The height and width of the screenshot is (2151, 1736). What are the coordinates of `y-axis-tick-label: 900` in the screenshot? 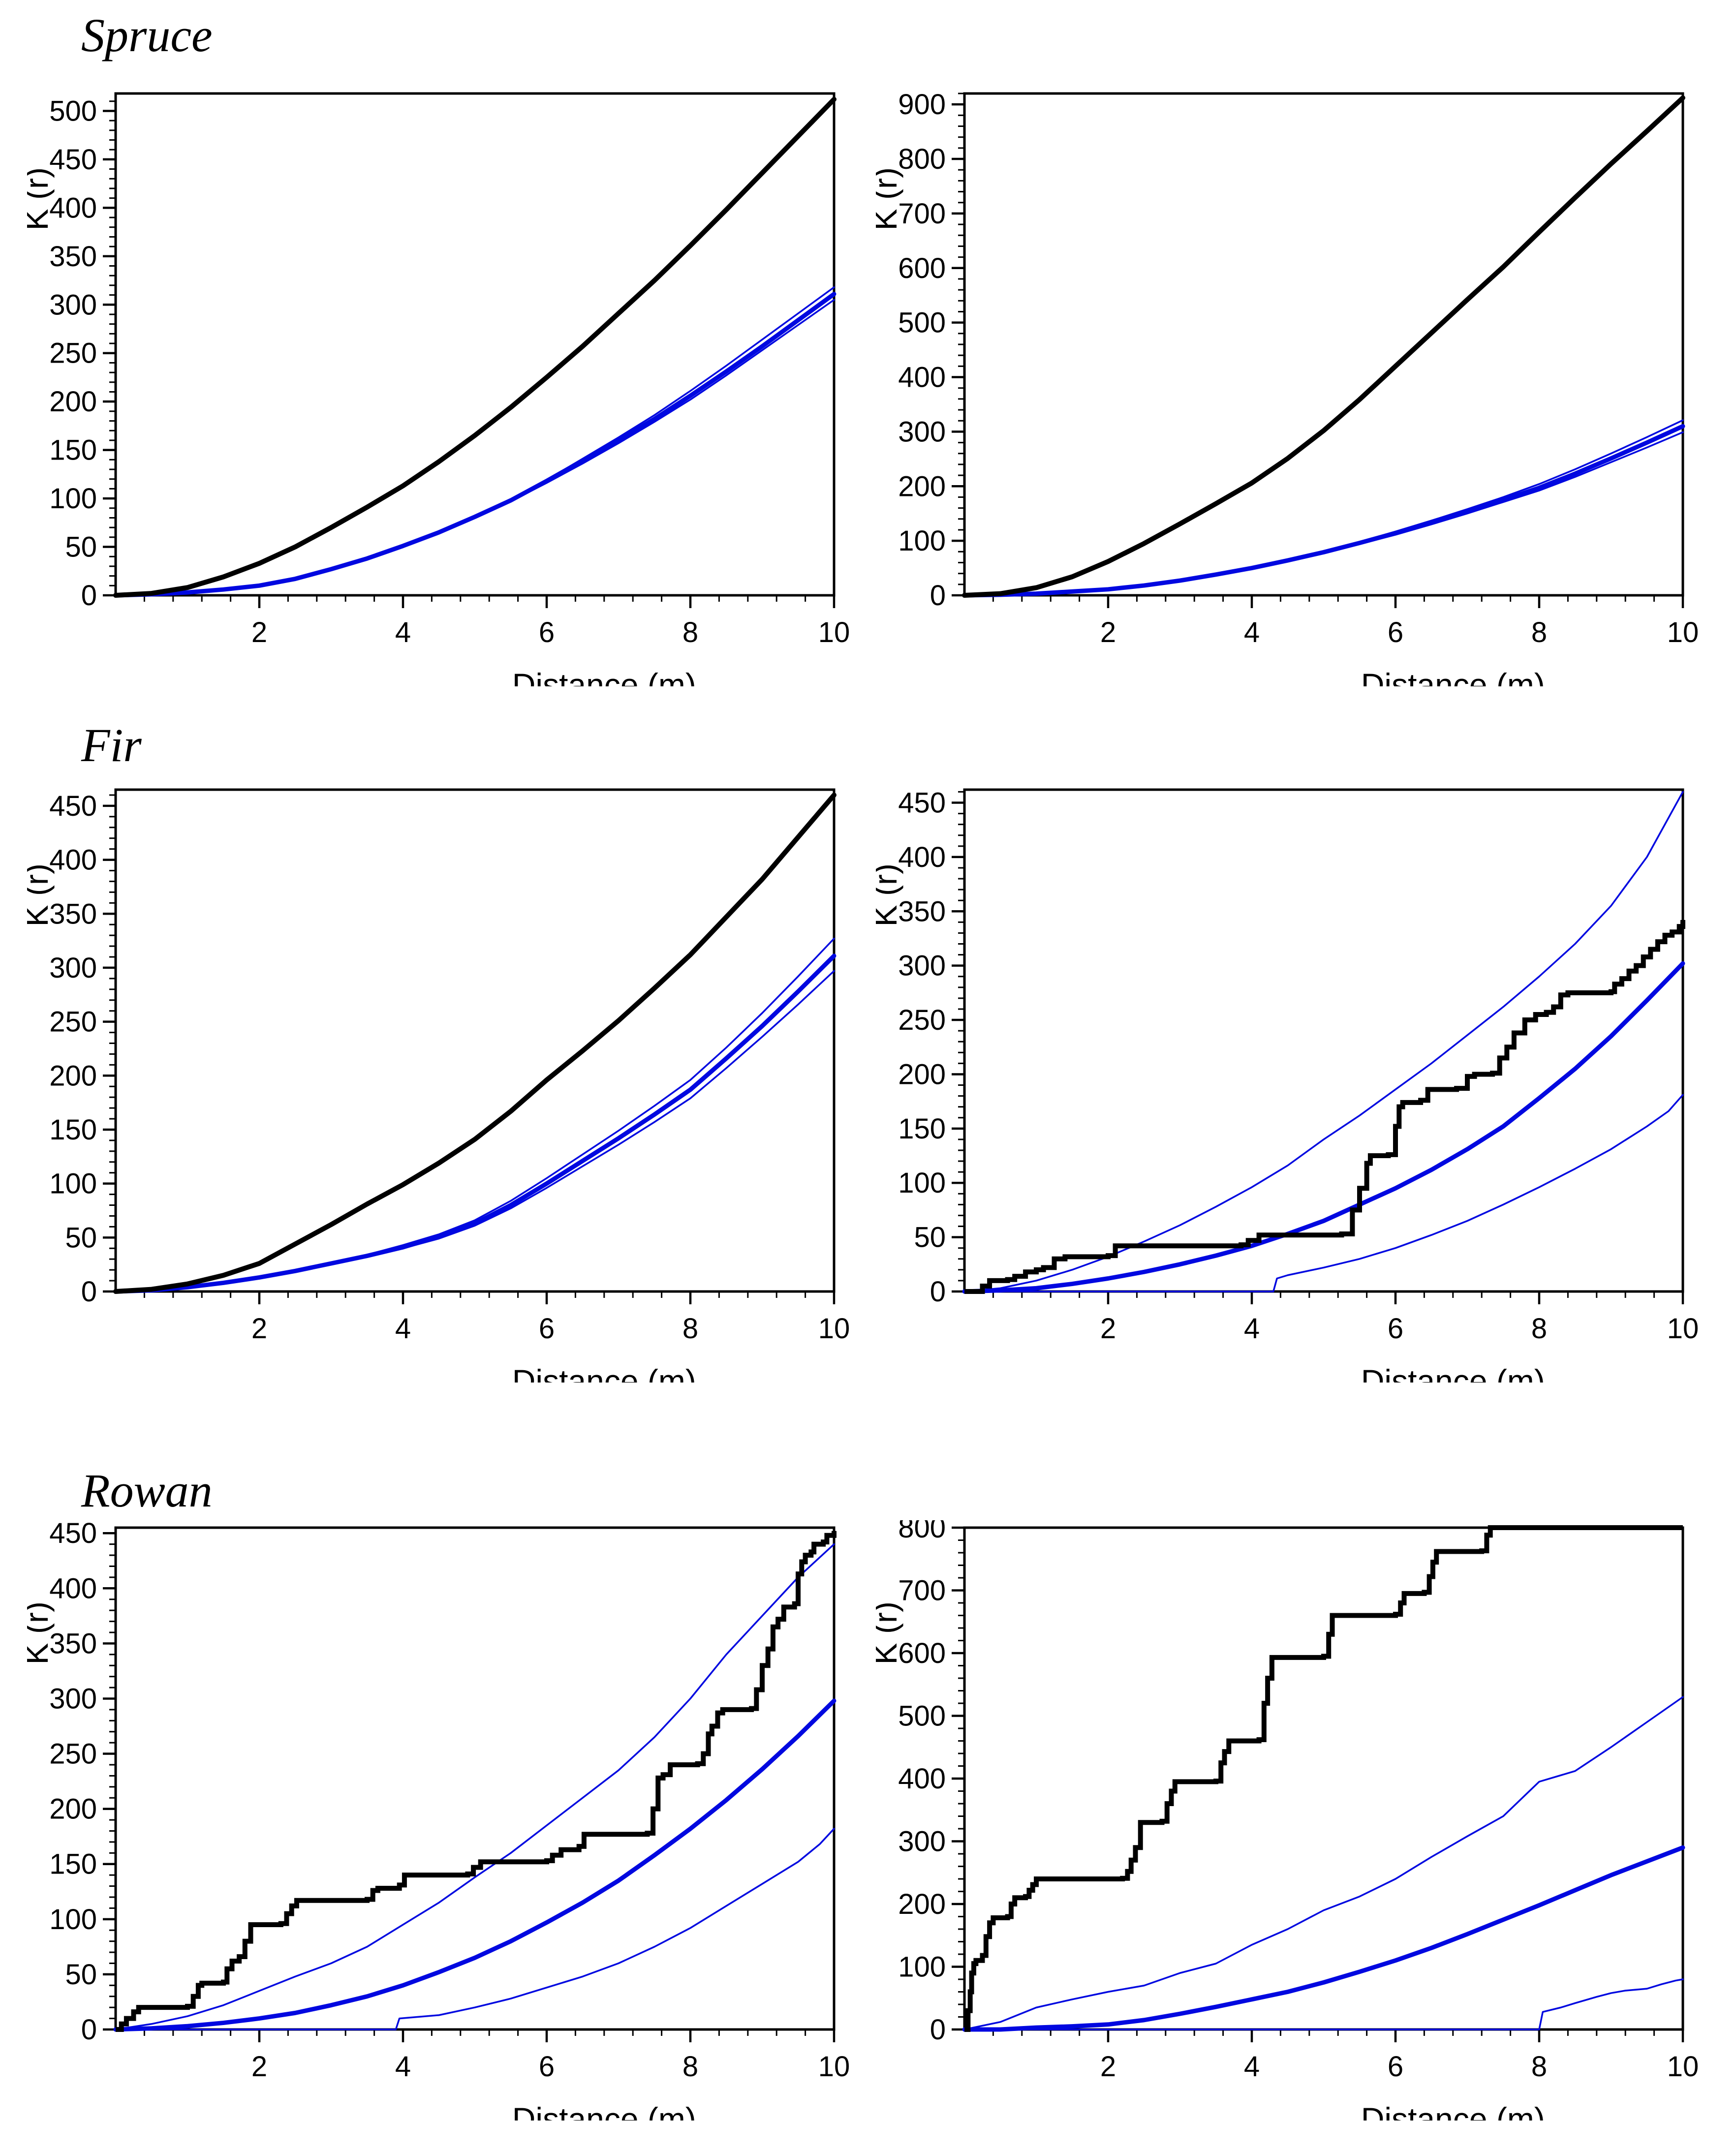 It's located at (922, 105).